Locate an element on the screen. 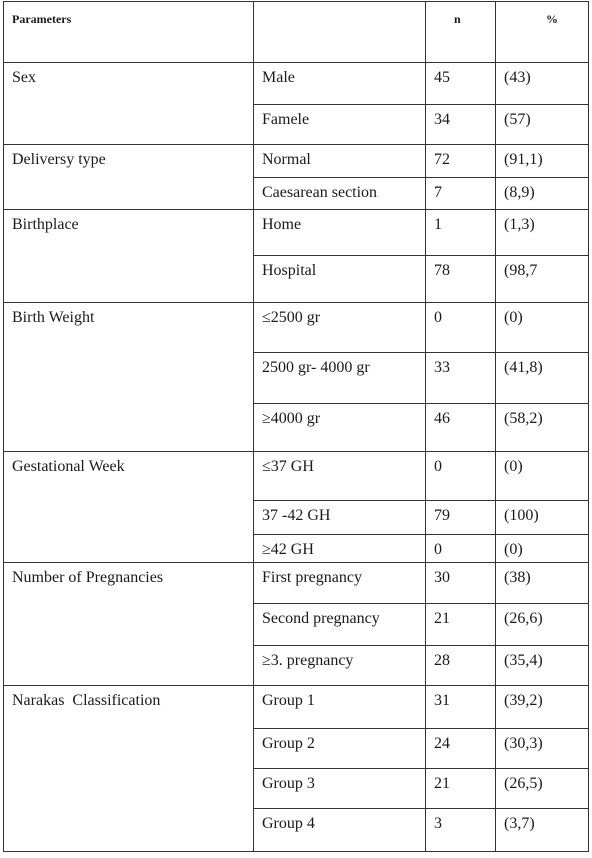 Image resolution: width=592 pixels, height=858 pixels. table-row: Deliversy type Normal 72 (91,1) is located at coordinates (296, 177).